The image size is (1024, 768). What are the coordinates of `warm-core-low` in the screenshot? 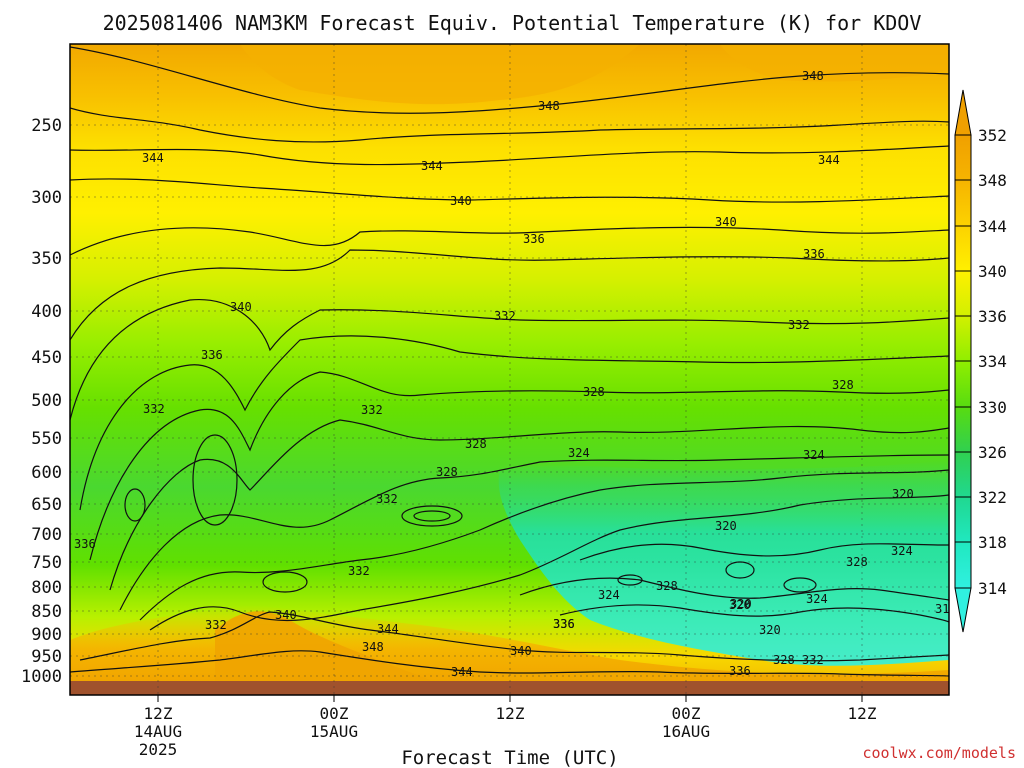 It's located at (322, 653).